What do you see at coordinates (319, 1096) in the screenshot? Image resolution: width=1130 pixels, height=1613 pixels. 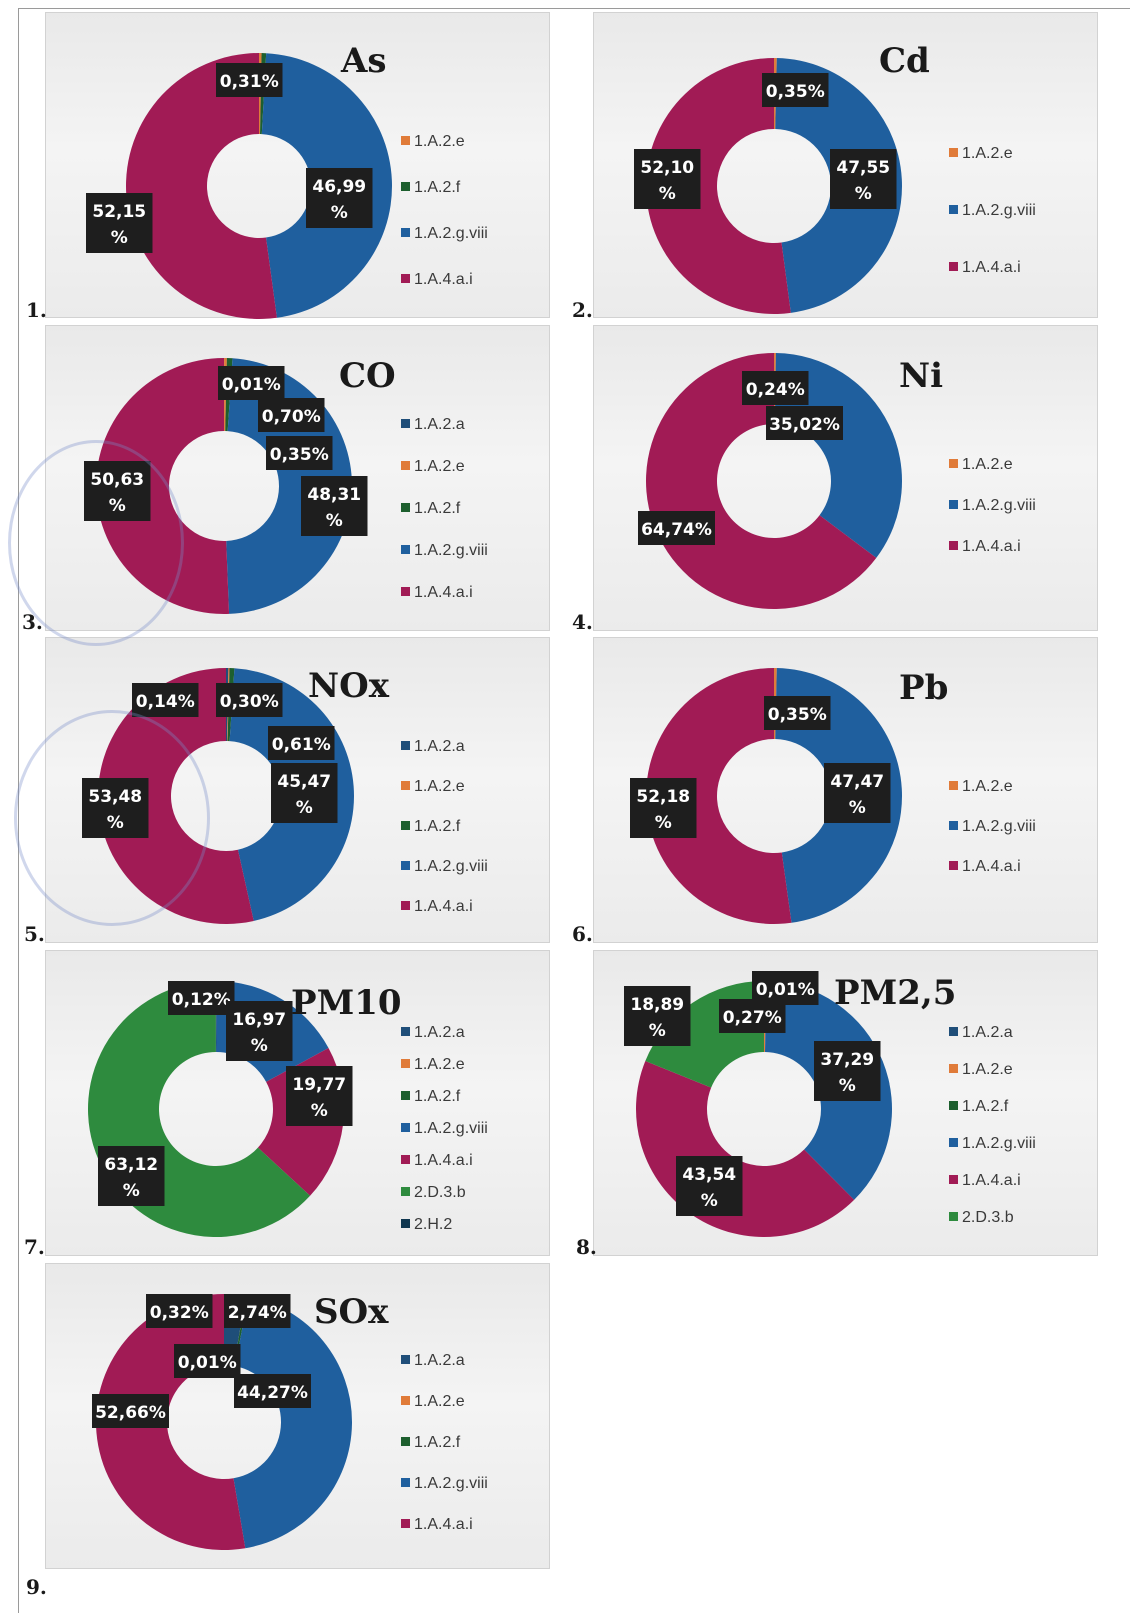 I see `data-label: 19,77%` at bounding box center [319, 1096].